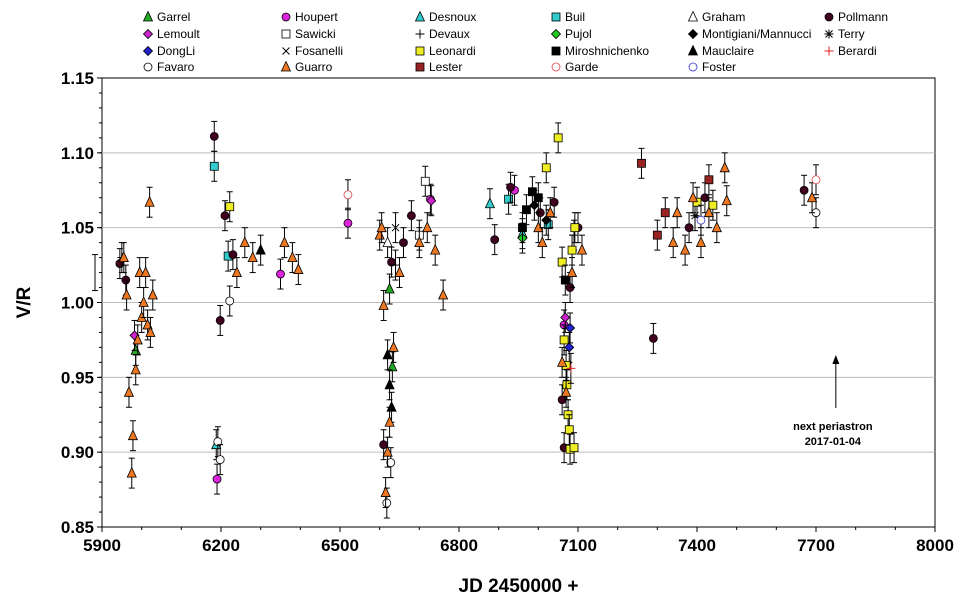  What do you see at coordinates (449, 34) in the screenshot?
I see `legend-label: Devaux` at bounding box center [449, 34].